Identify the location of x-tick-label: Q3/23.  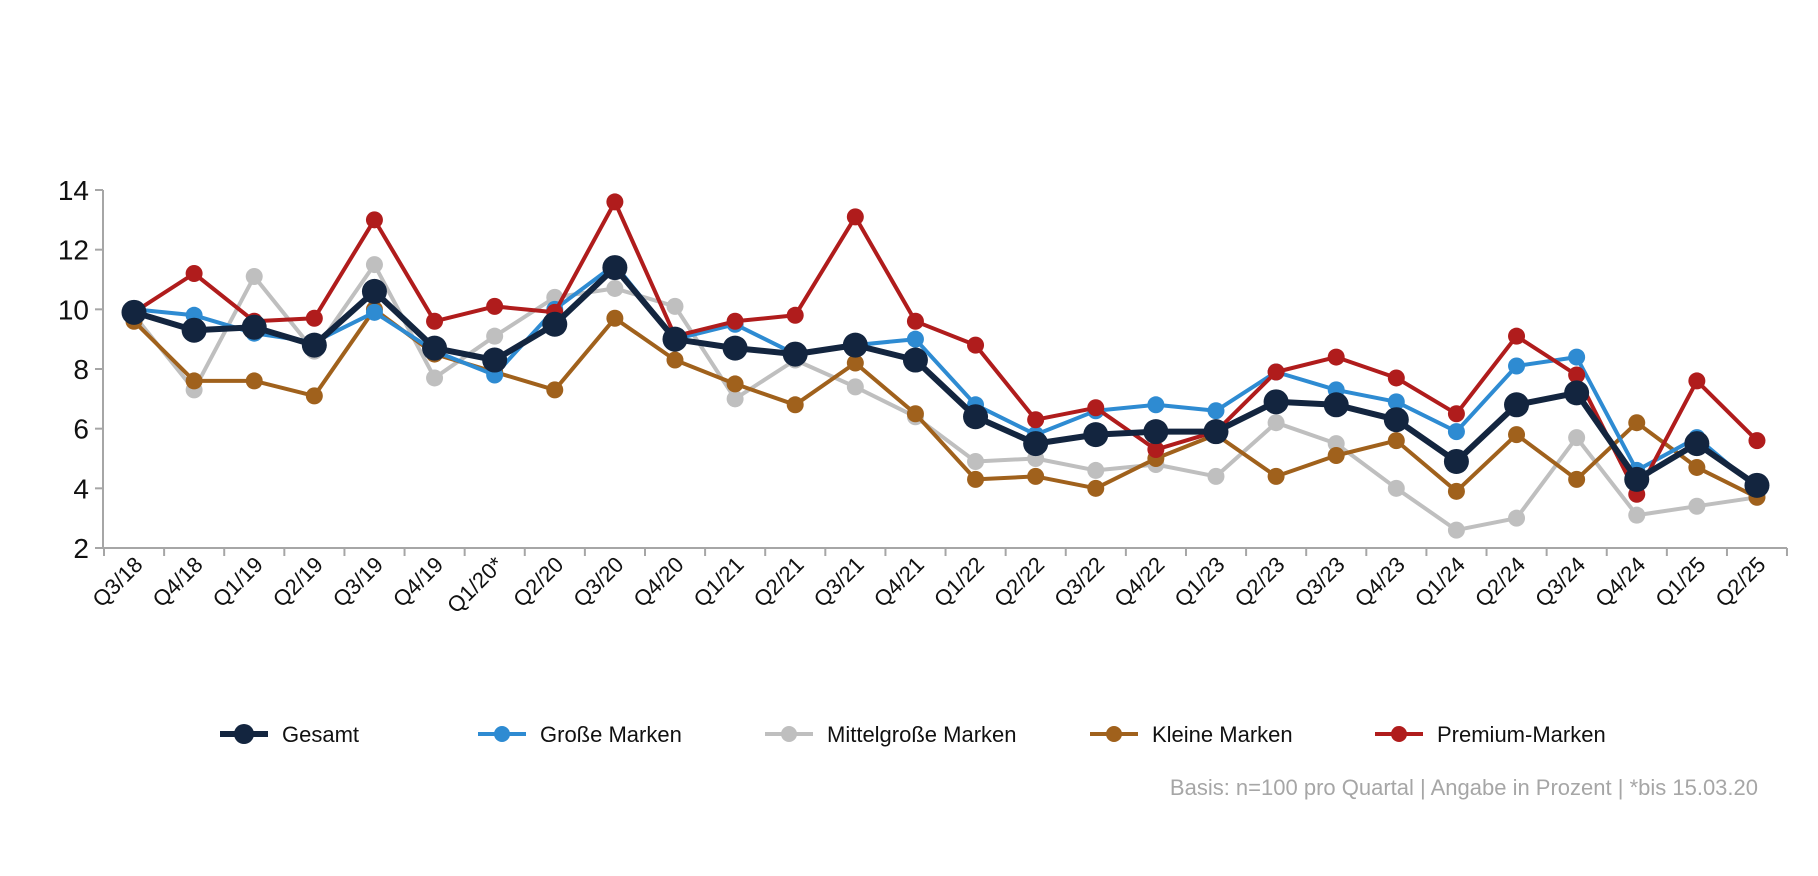
(1320, 582).